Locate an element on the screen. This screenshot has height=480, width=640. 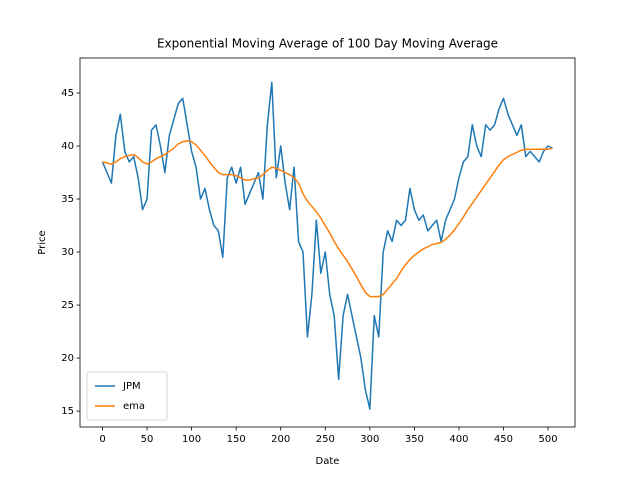
legend-label: JPM is located at coordinates (131, 386).